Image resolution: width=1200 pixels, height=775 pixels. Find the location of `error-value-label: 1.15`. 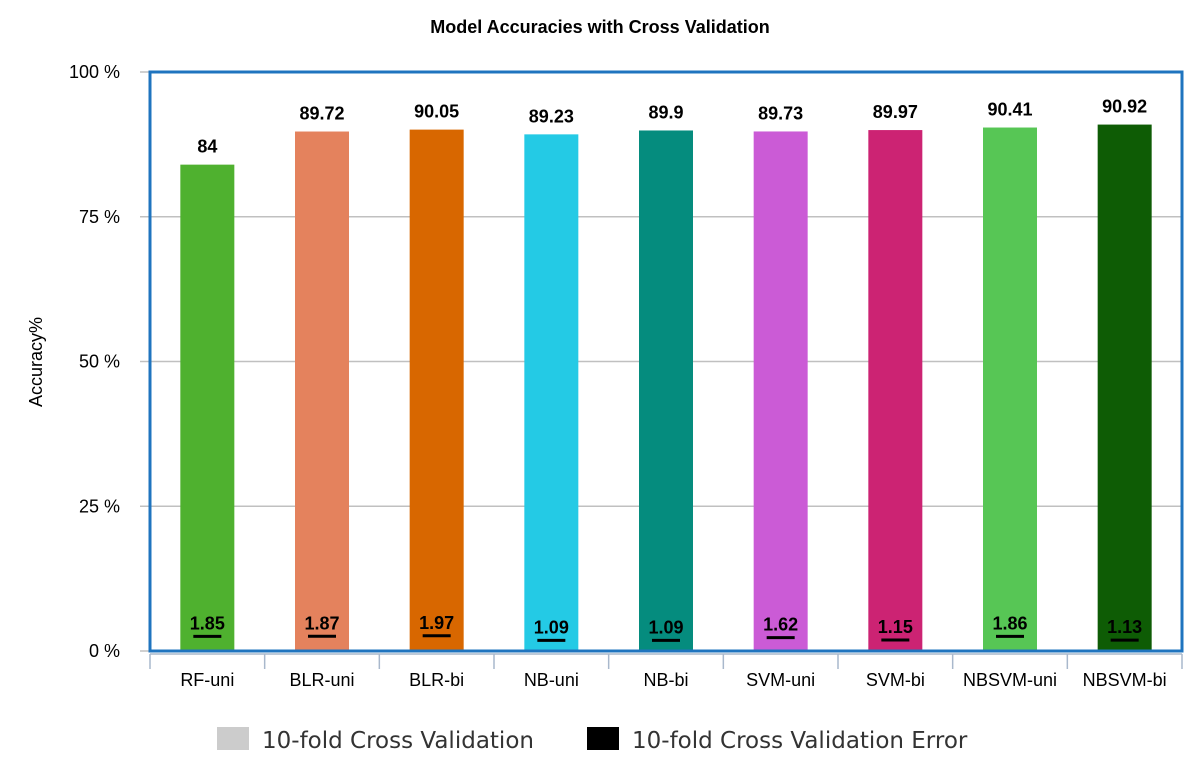

error-value-label: 1.15 is located at coordinates (895, 627).